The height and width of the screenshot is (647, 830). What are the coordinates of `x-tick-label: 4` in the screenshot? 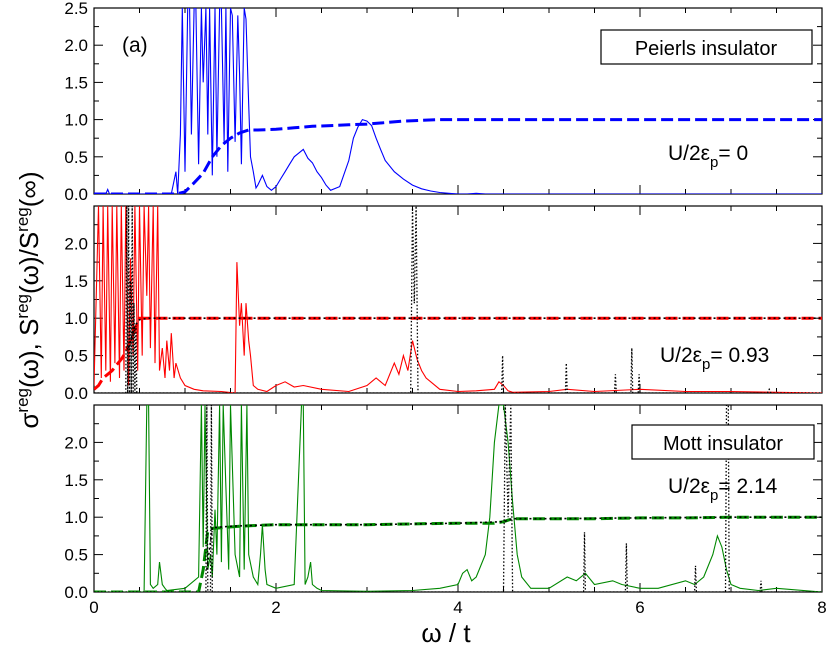 It's located at (457, 607).